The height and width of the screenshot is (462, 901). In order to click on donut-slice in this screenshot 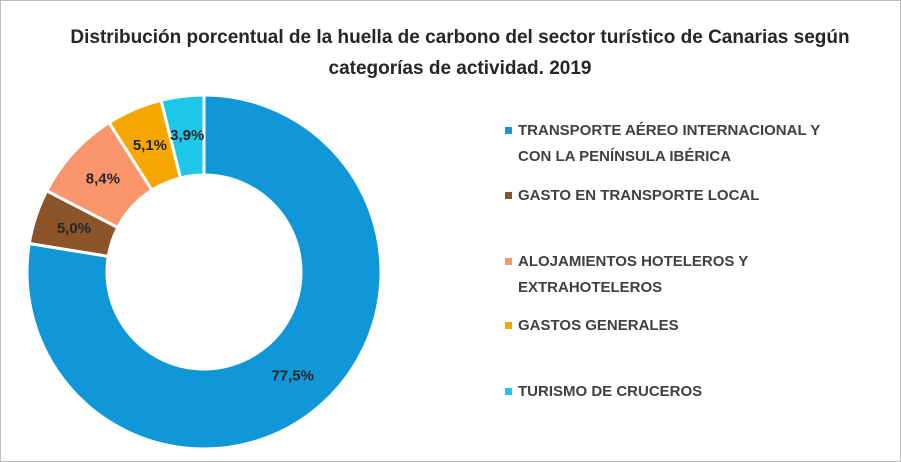, I will do `click(182, 136)`.